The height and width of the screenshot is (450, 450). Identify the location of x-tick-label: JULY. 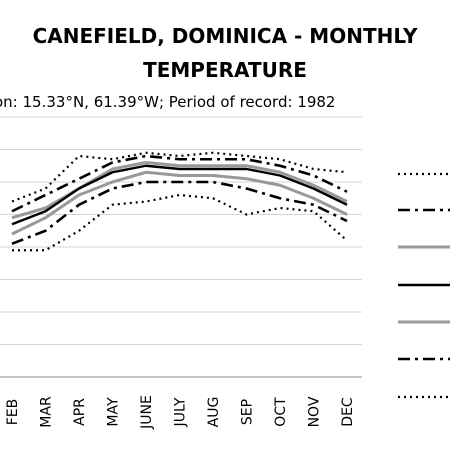
(181, 412).